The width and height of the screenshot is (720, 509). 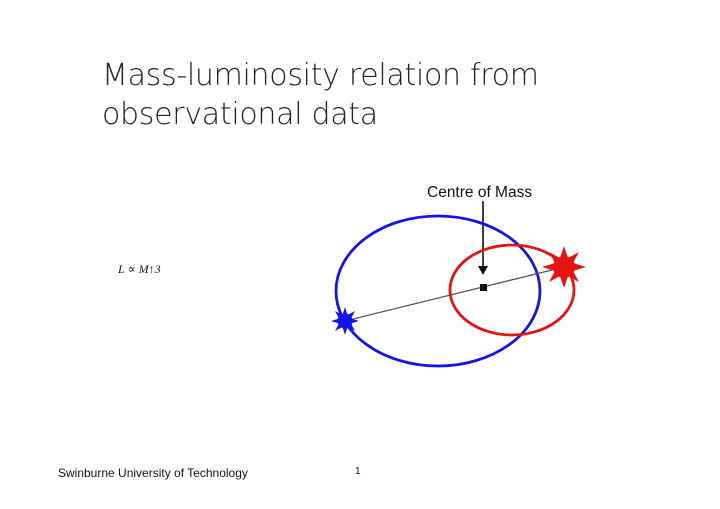 What do you see at coordinates (320, 75) in the screenshot?
I see `title-line-1: Mass-luminosity relation from` at bounding box center [320, 75].